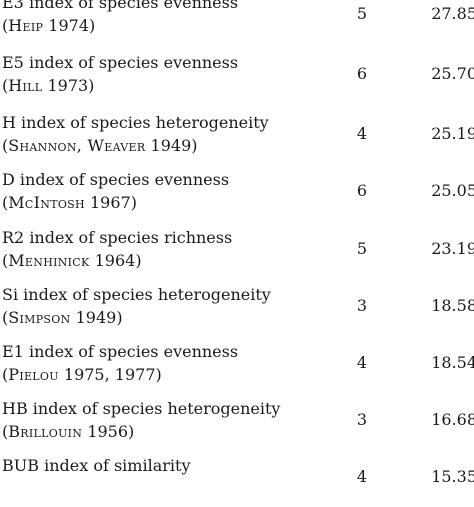  I want to click on index-name: E1 index of species evenness, so click(120, 351).